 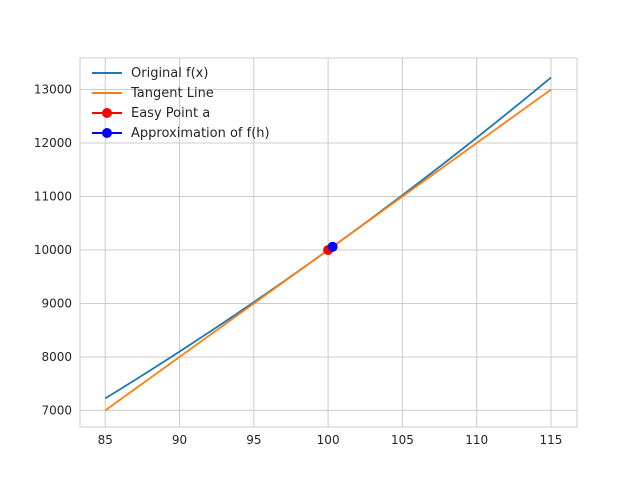 I want to click on y-tick-label: 10000, so click(x=53, y=250).